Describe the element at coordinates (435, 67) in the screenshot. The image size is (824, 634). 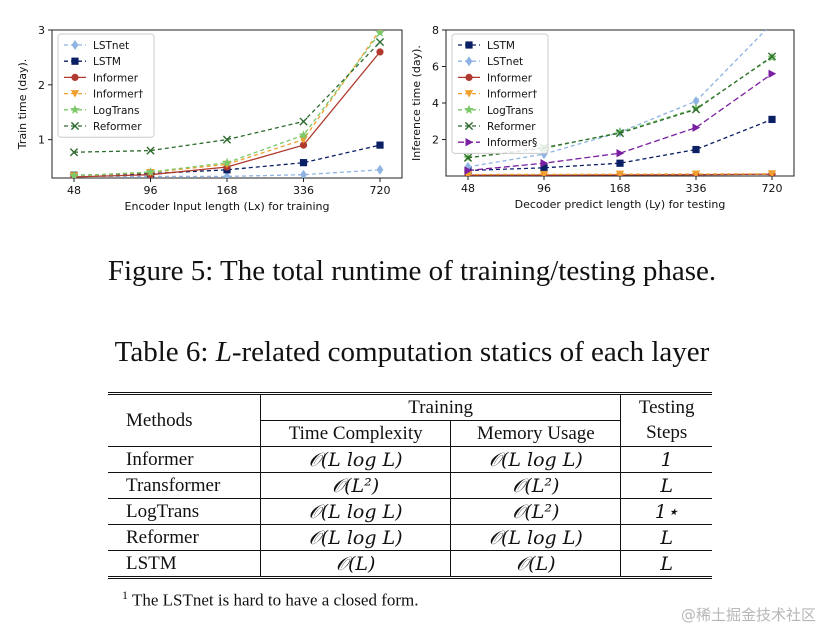
I see `inference-chart-y-tick-label: 6` at that location.